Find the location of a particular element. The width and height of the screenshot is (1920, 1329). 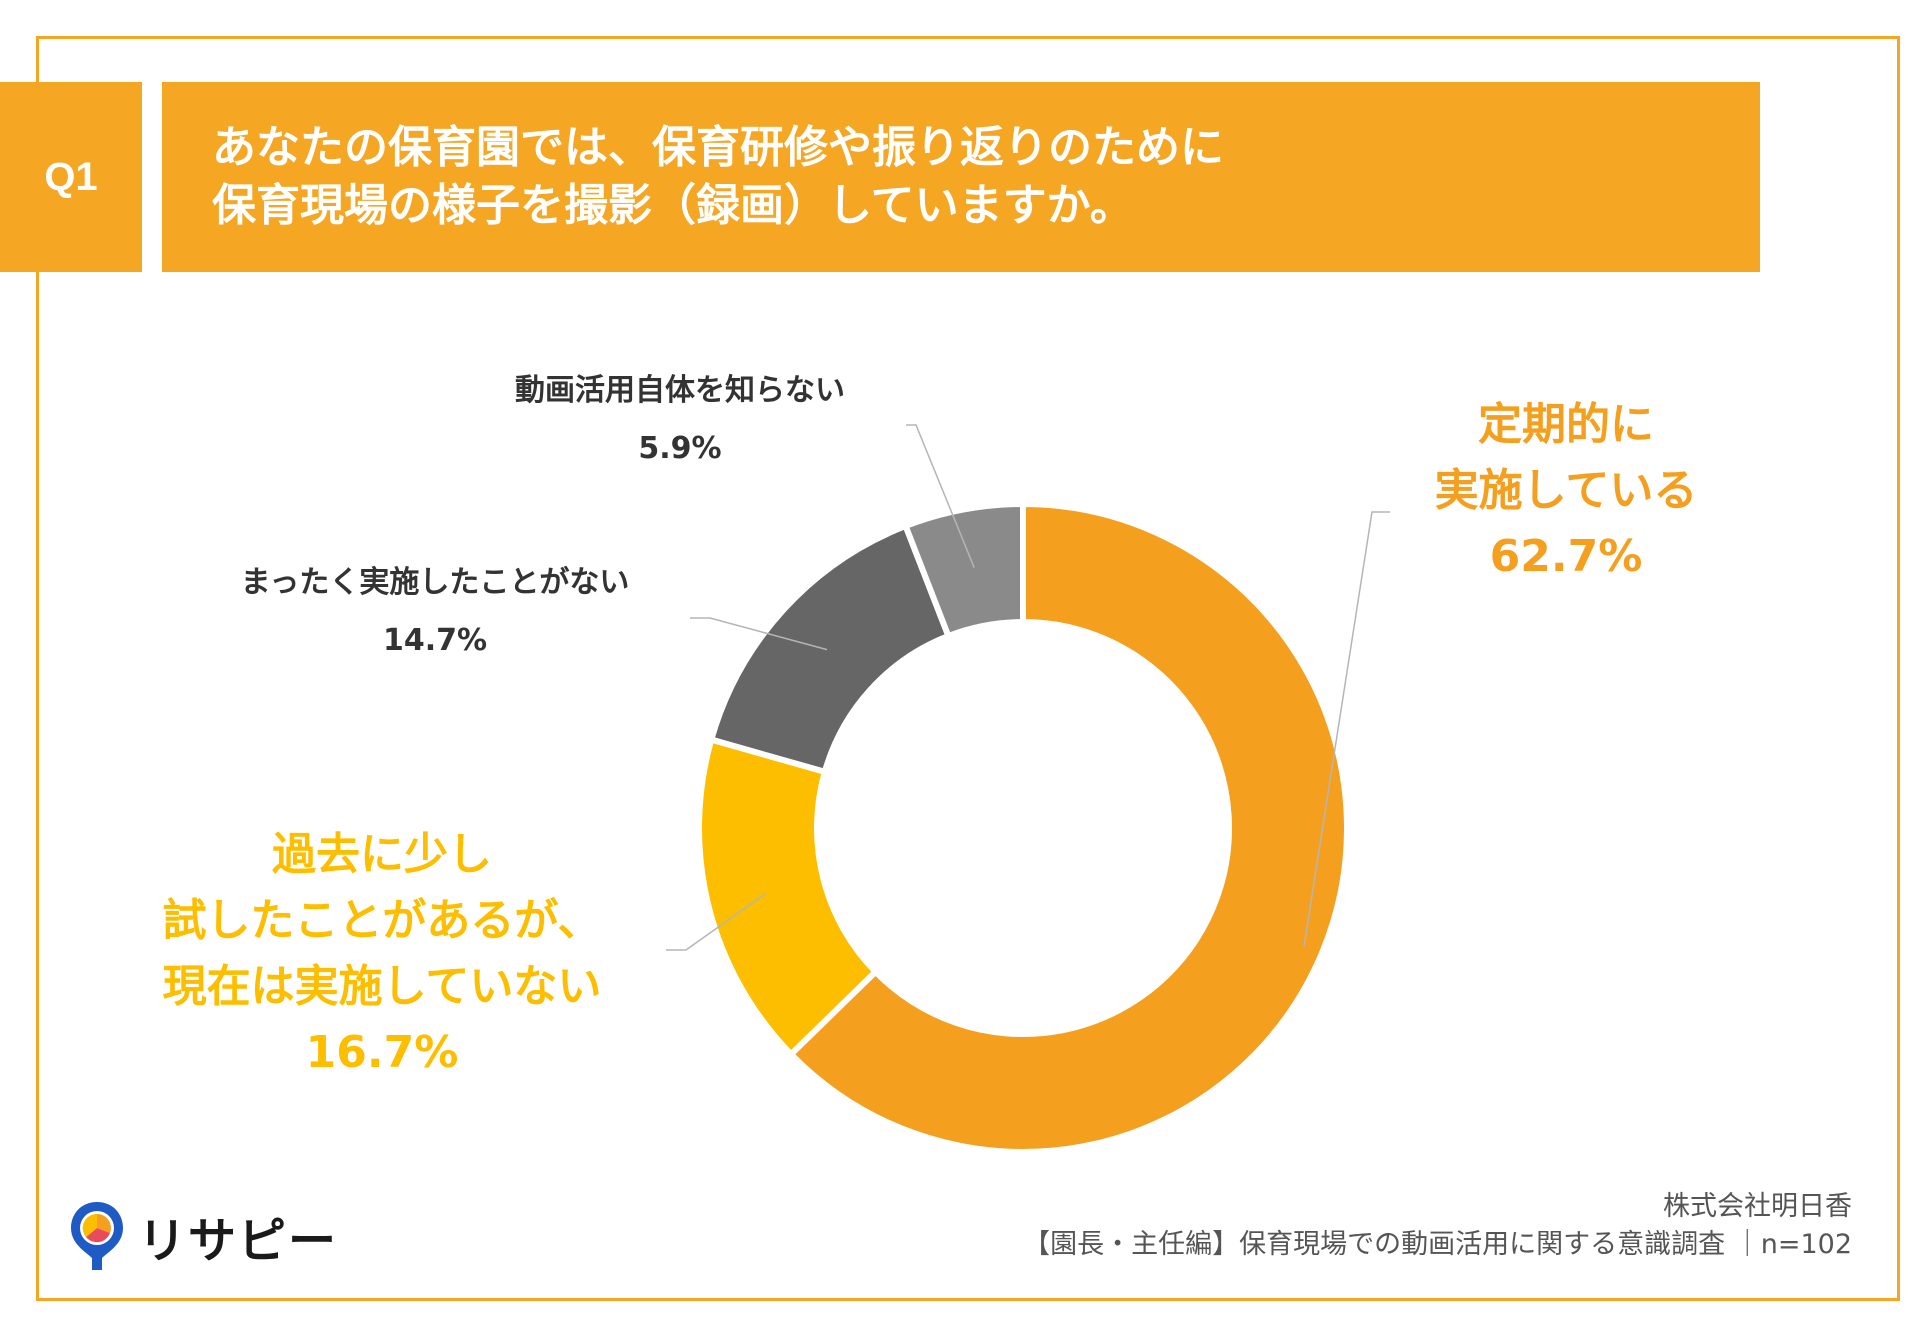

slice-value-regular: 62.7% is located at coordinates (1566, 556).